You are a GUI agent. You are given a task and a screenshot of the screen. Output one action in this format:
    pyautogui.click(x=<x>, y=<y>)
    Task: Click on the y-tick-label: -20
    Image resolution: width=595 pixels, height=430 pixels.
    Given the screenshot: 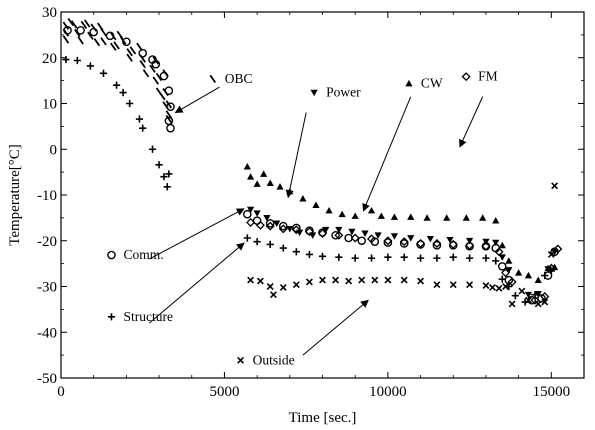 What is the action you would take?
    pyautogui.click(x=47, y=242)
    